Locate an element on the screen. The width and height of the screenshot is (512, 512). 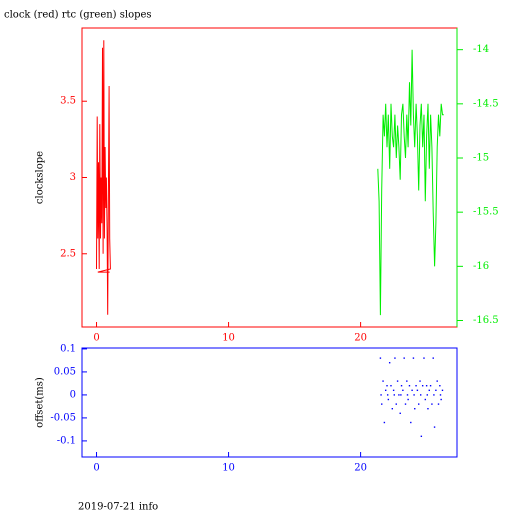
y-tick-label: -0.05 is located at coordinates (63, 417).